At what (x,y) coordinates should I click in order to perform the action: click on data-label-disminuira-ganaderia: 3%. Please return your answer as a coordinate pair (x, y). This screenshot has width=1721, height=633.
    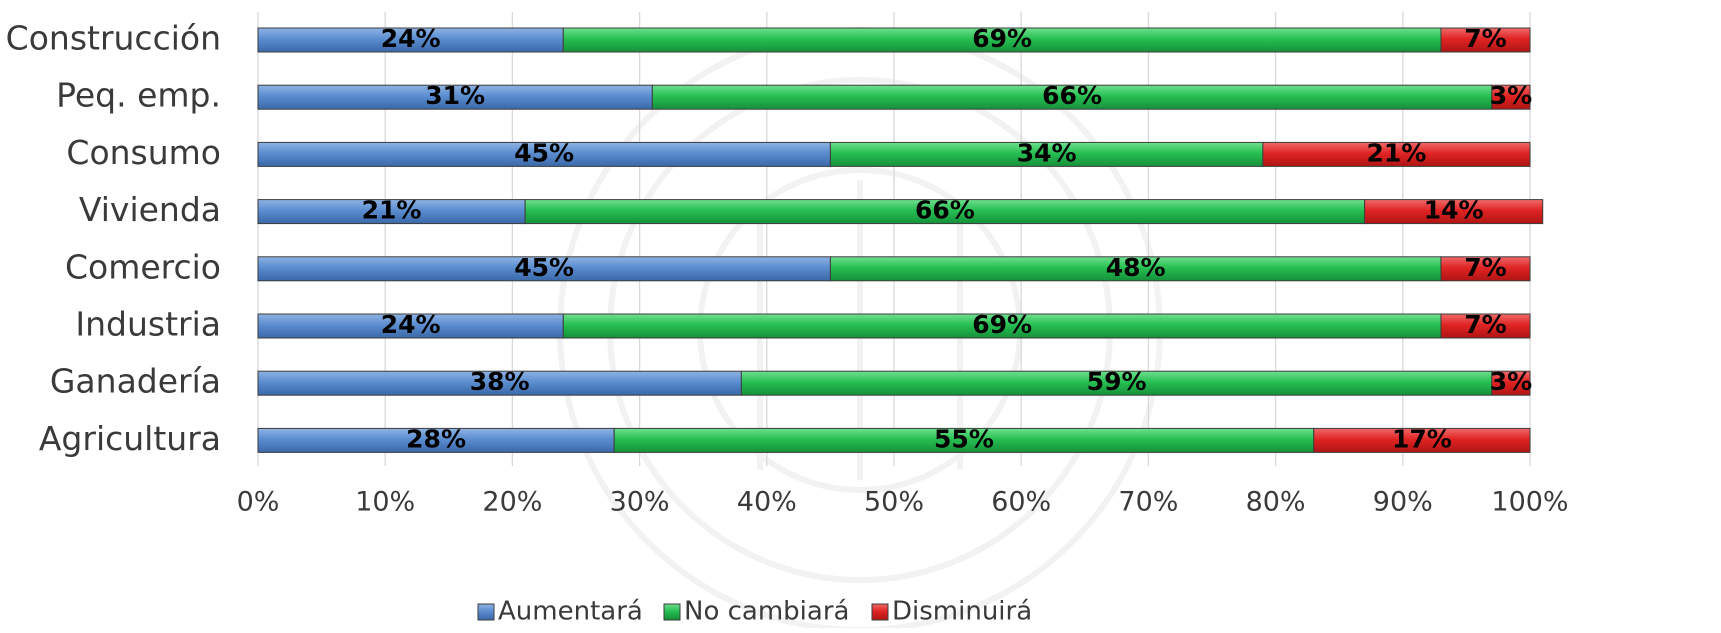
    Looking at the image, I should click on (1511, 381).